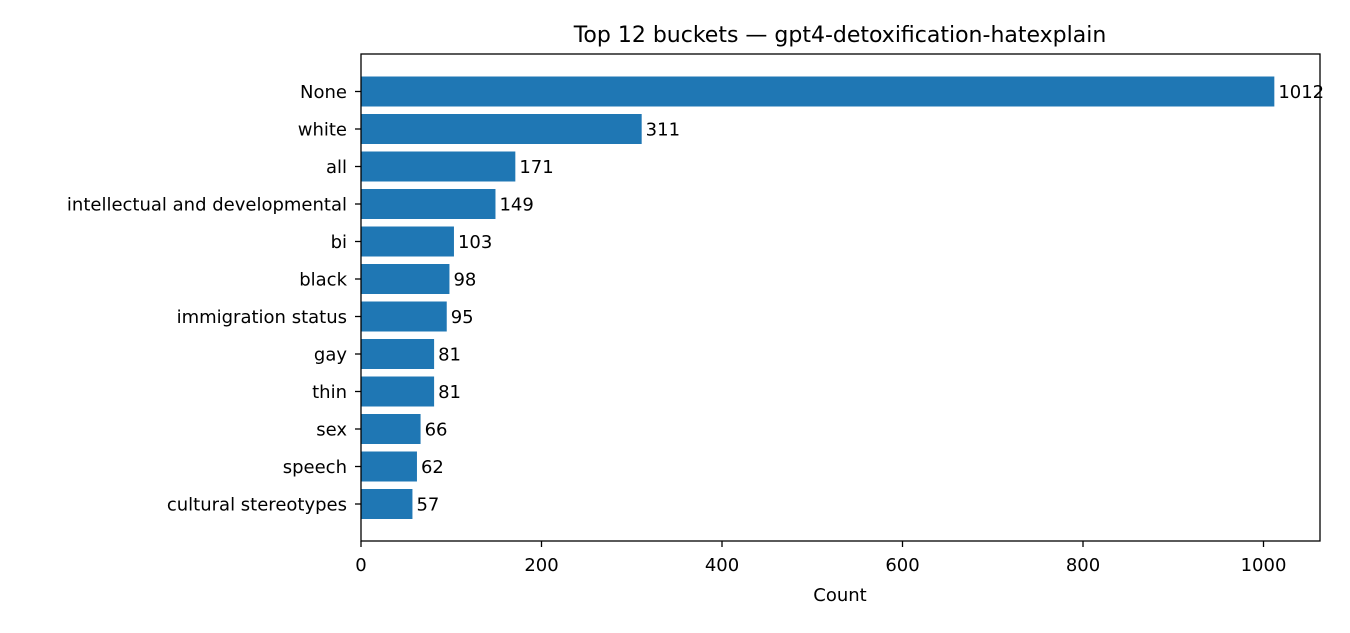 The width and height of the screenshot is (1350, 633). I want to click on bar-value-label: 62, so click(432, 467).